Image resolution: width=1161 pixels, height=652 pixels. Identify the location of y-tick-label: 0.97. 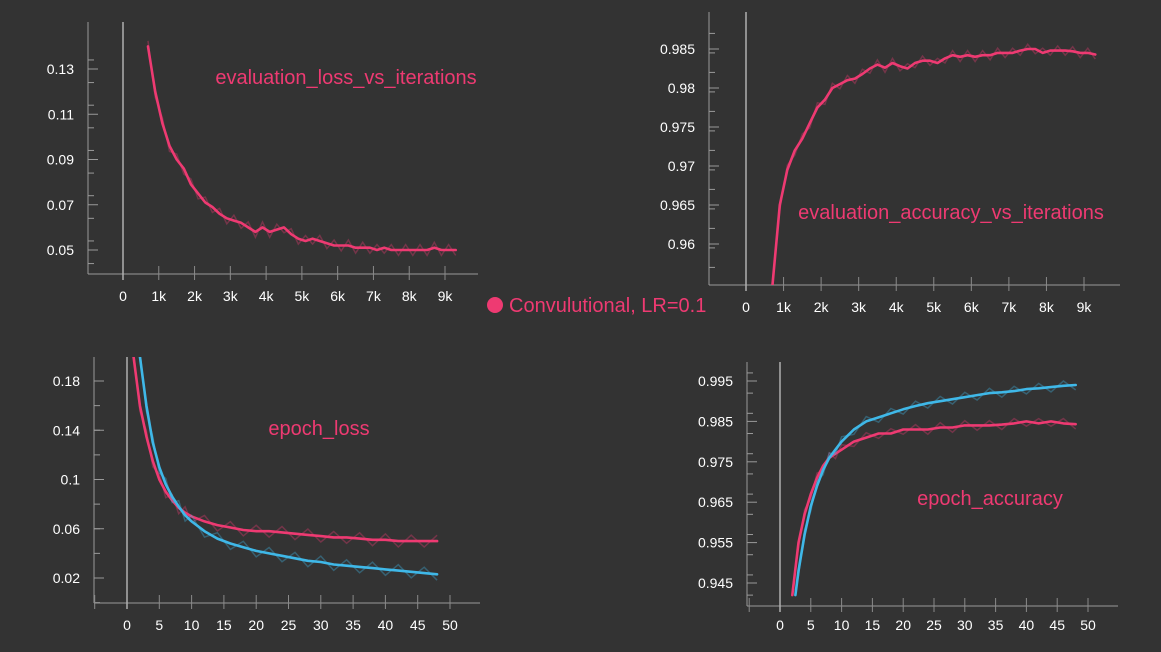
(681, 166).